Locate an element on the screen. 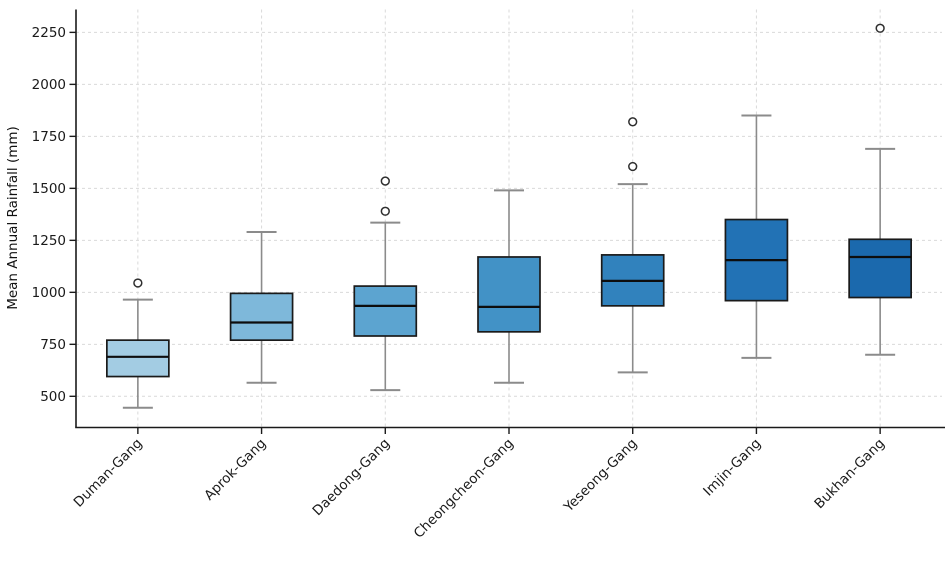  y-tick-label-750: 750 is located at coordinates (53, 345).